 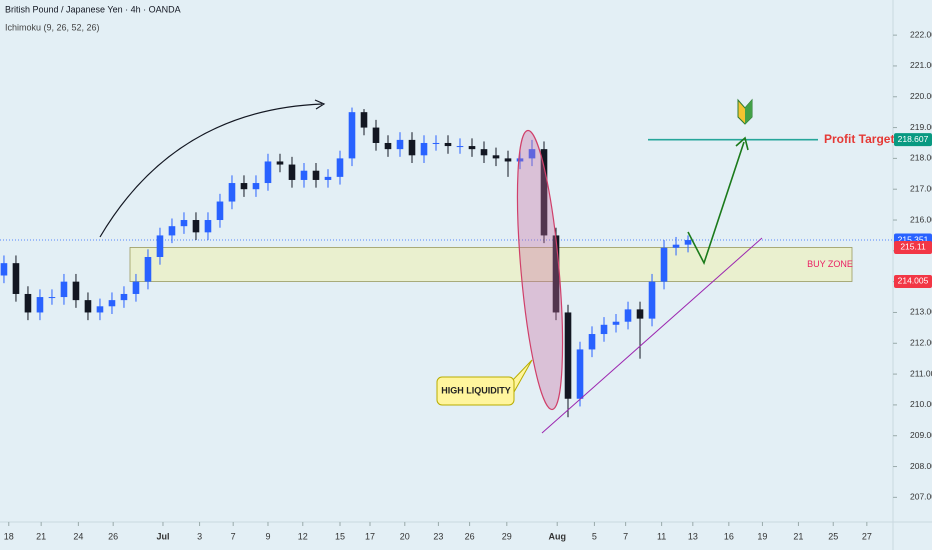 What do you see at coordinates (303, 536) in the screenshot?
I see `x-tick-label: 12` at bounding box center [303, 536].